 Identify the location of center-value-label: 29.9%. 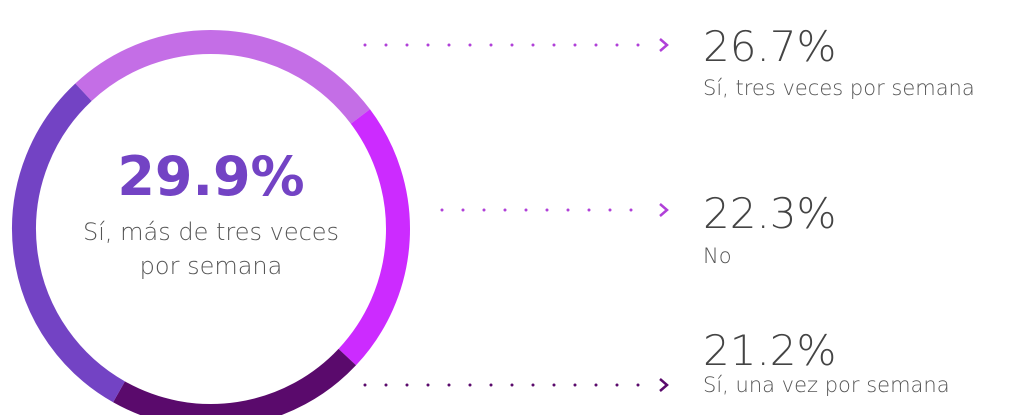
(211, 176).